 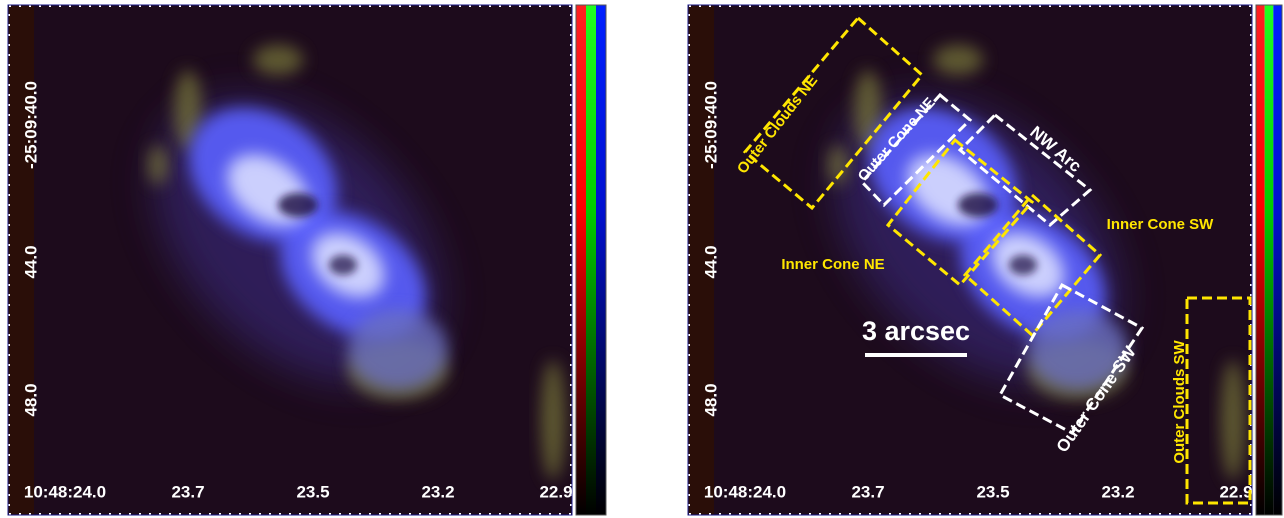 What do you see at coordinates (1179, 401) in the screenshot?
I see `region-label: Outer Clouds SW` at bounding box center [1179, 401].